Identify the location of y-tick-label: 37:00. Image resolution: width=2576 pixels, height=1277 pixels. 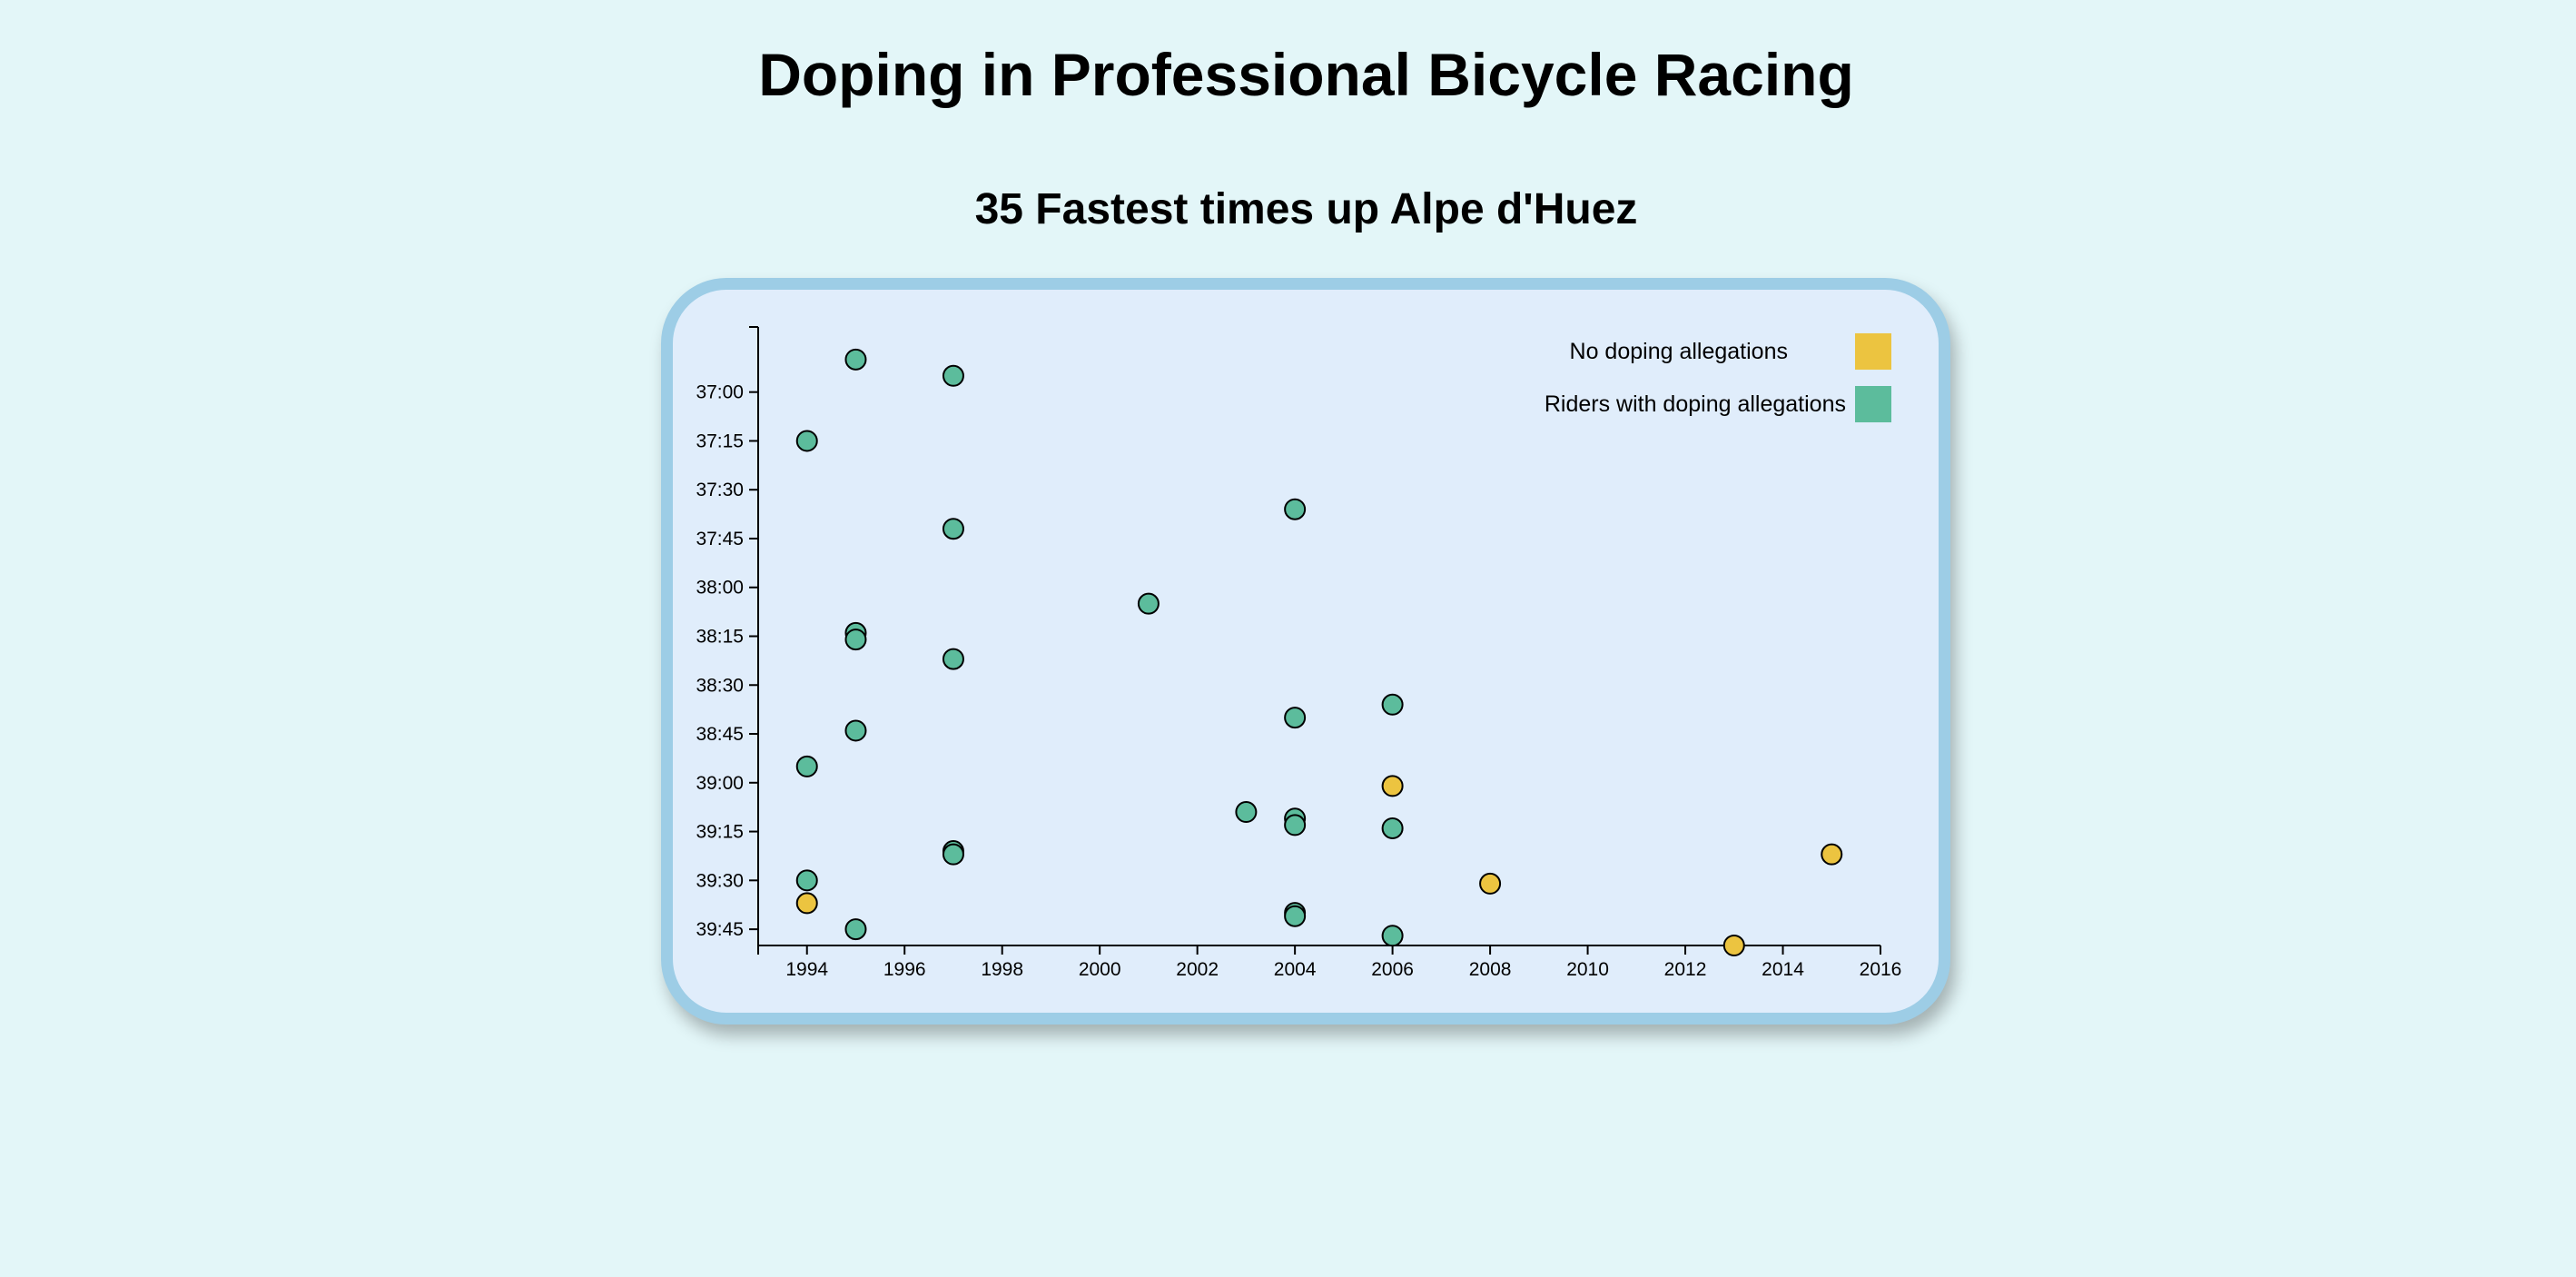
(720, 393).